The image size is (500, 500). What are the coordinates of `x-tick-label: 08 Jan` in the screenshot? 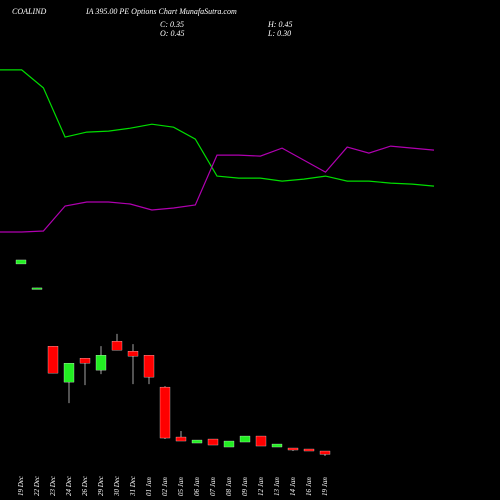 It's located at (229, 486).